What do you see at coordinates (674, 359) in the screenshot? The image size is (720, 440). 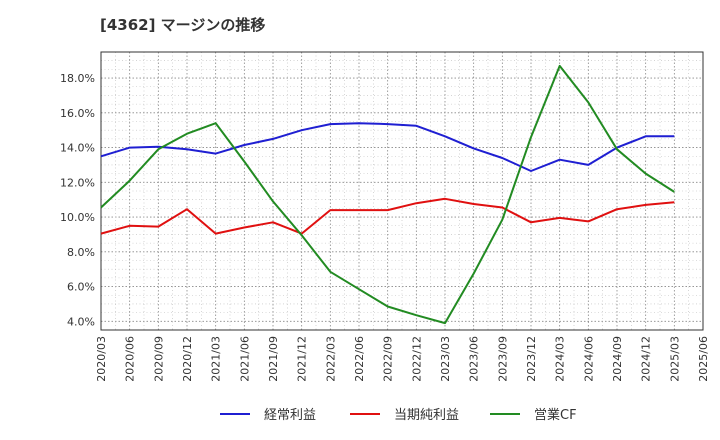 I see `x-tick-label: 2025/03` at bounding box center [674, 359].